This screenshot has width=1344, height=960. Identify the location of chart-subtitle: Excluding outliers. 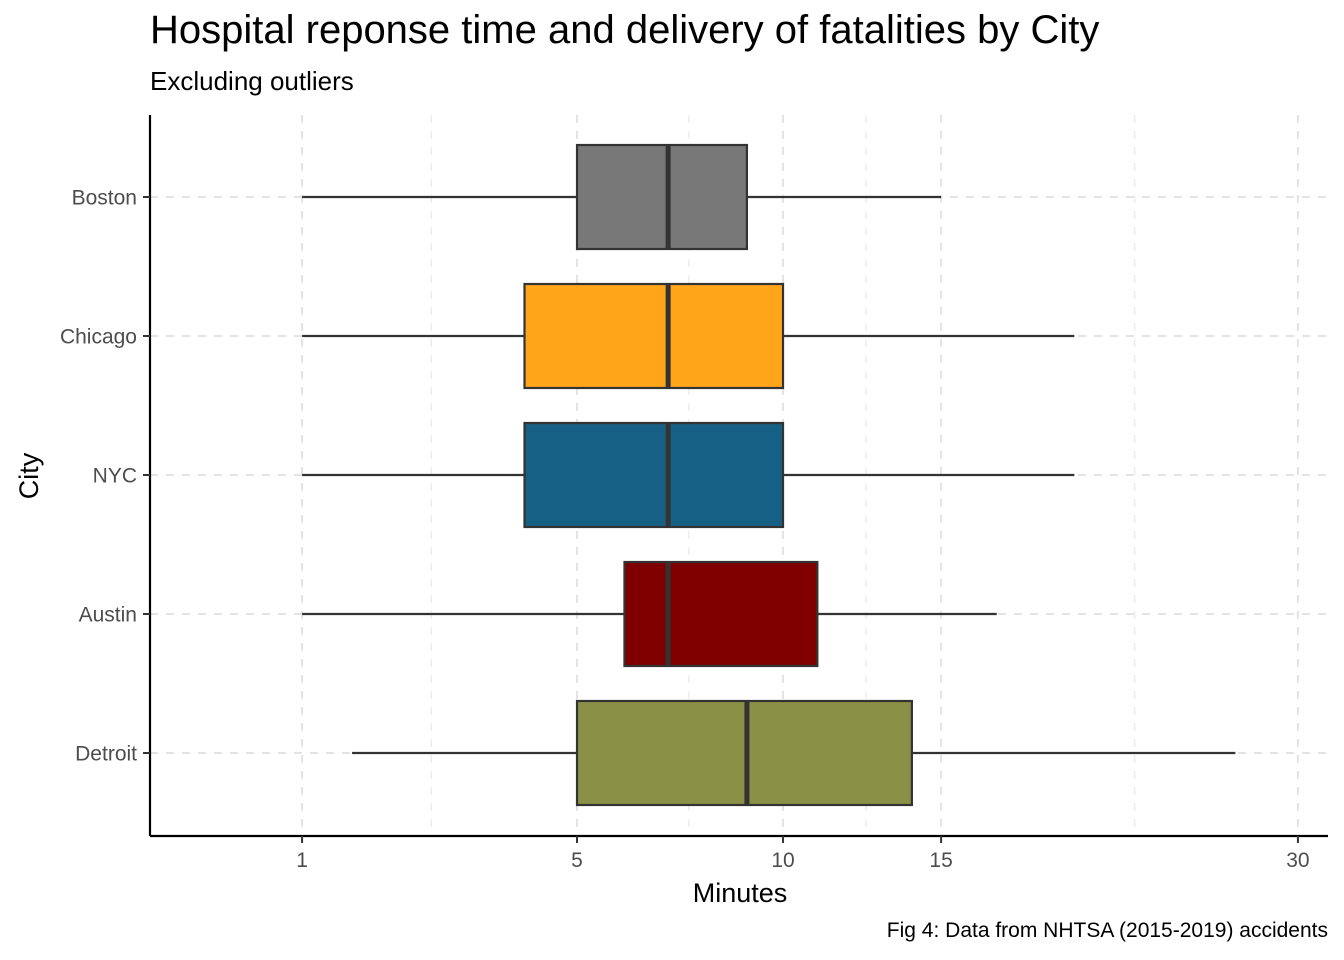
(252, 81).